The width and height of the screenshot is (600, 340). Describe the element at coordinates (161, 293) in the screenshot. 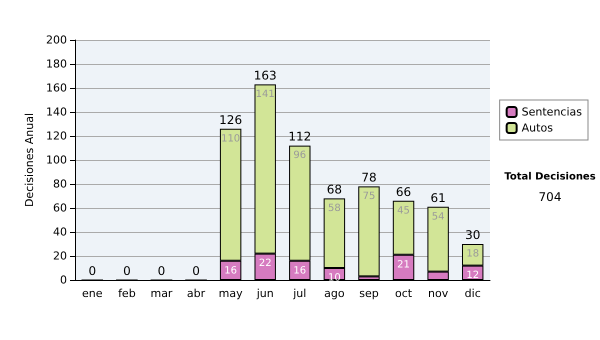

I see `x-tick-label: mar` at that location.